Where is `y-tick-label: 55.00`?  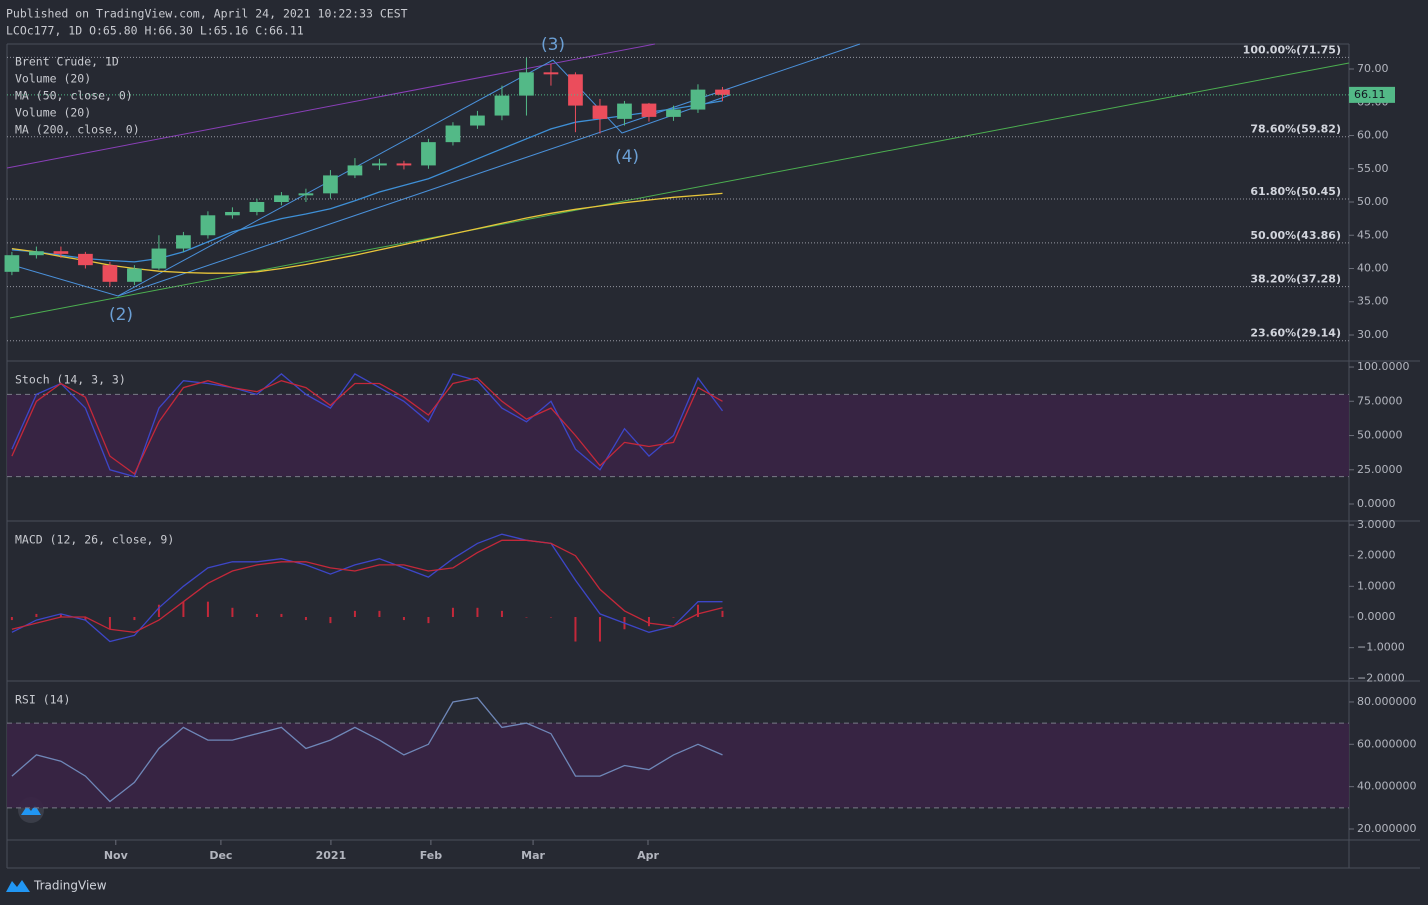
y-tick-label: 55.00 is located at coordinates (1373, 168).